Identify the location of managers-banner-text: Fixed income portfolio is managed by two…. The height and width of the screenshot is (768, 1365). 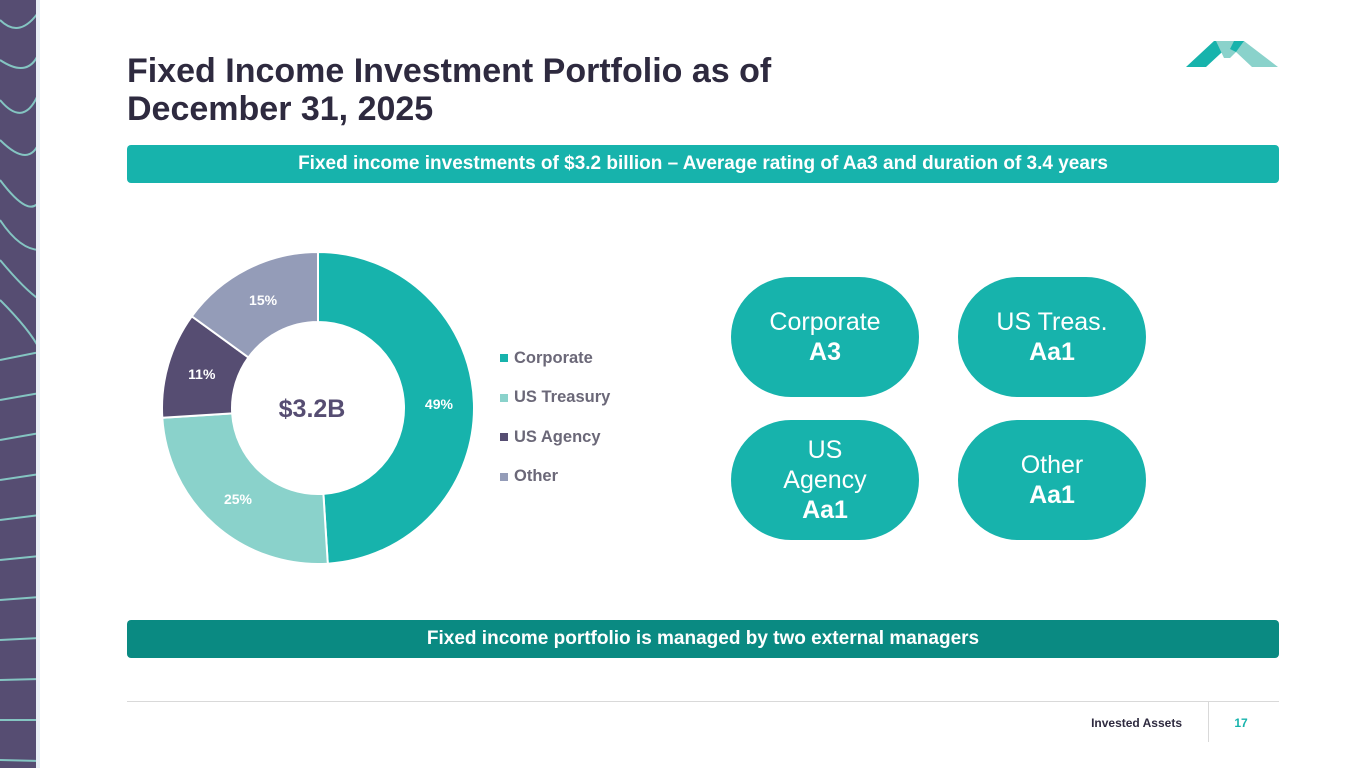
(703, 638).